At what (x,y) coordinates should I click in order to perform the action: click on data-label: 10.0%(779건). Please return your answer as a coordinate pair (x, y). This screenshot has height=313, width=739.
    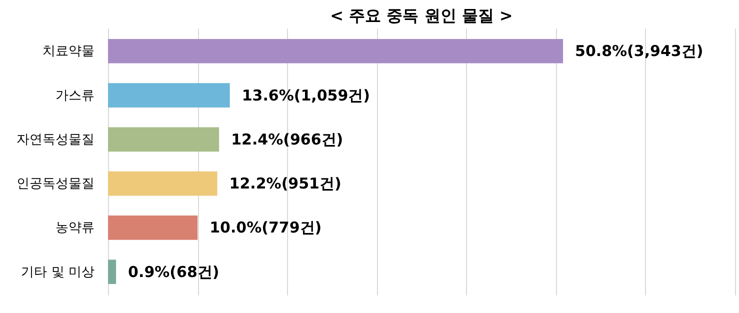
    Looking at the image, I should click on (266, 227).